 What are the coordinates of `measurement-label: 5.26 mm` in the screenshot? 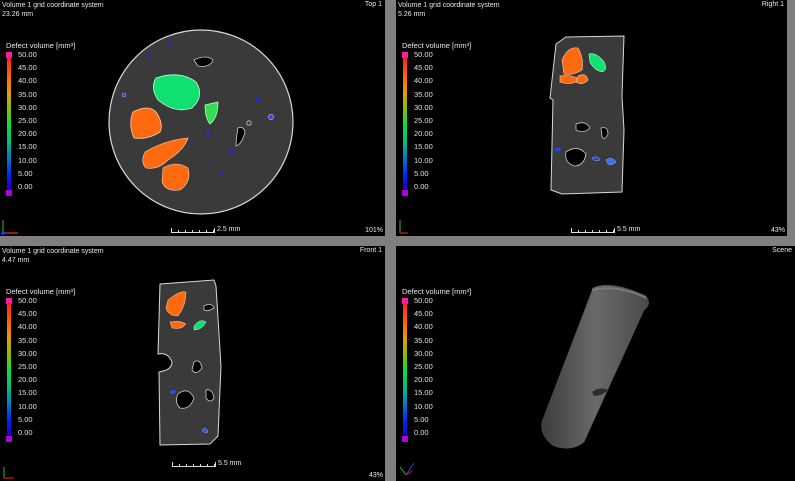 It's located at (412, 14).